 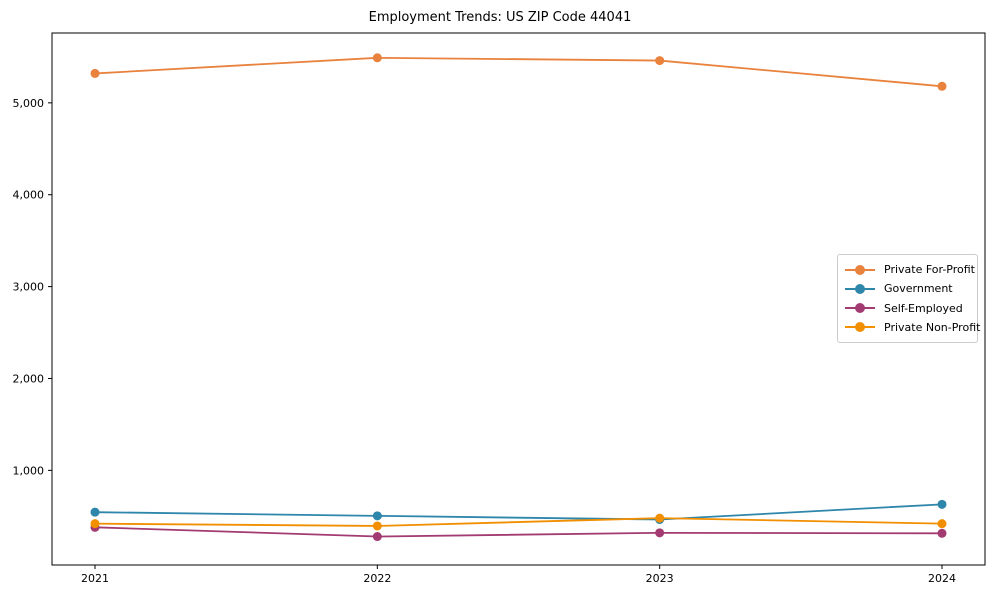 I want to click on chart-title: Employment Trends: US ZIP Code 44041, so click(x=500, y=17).